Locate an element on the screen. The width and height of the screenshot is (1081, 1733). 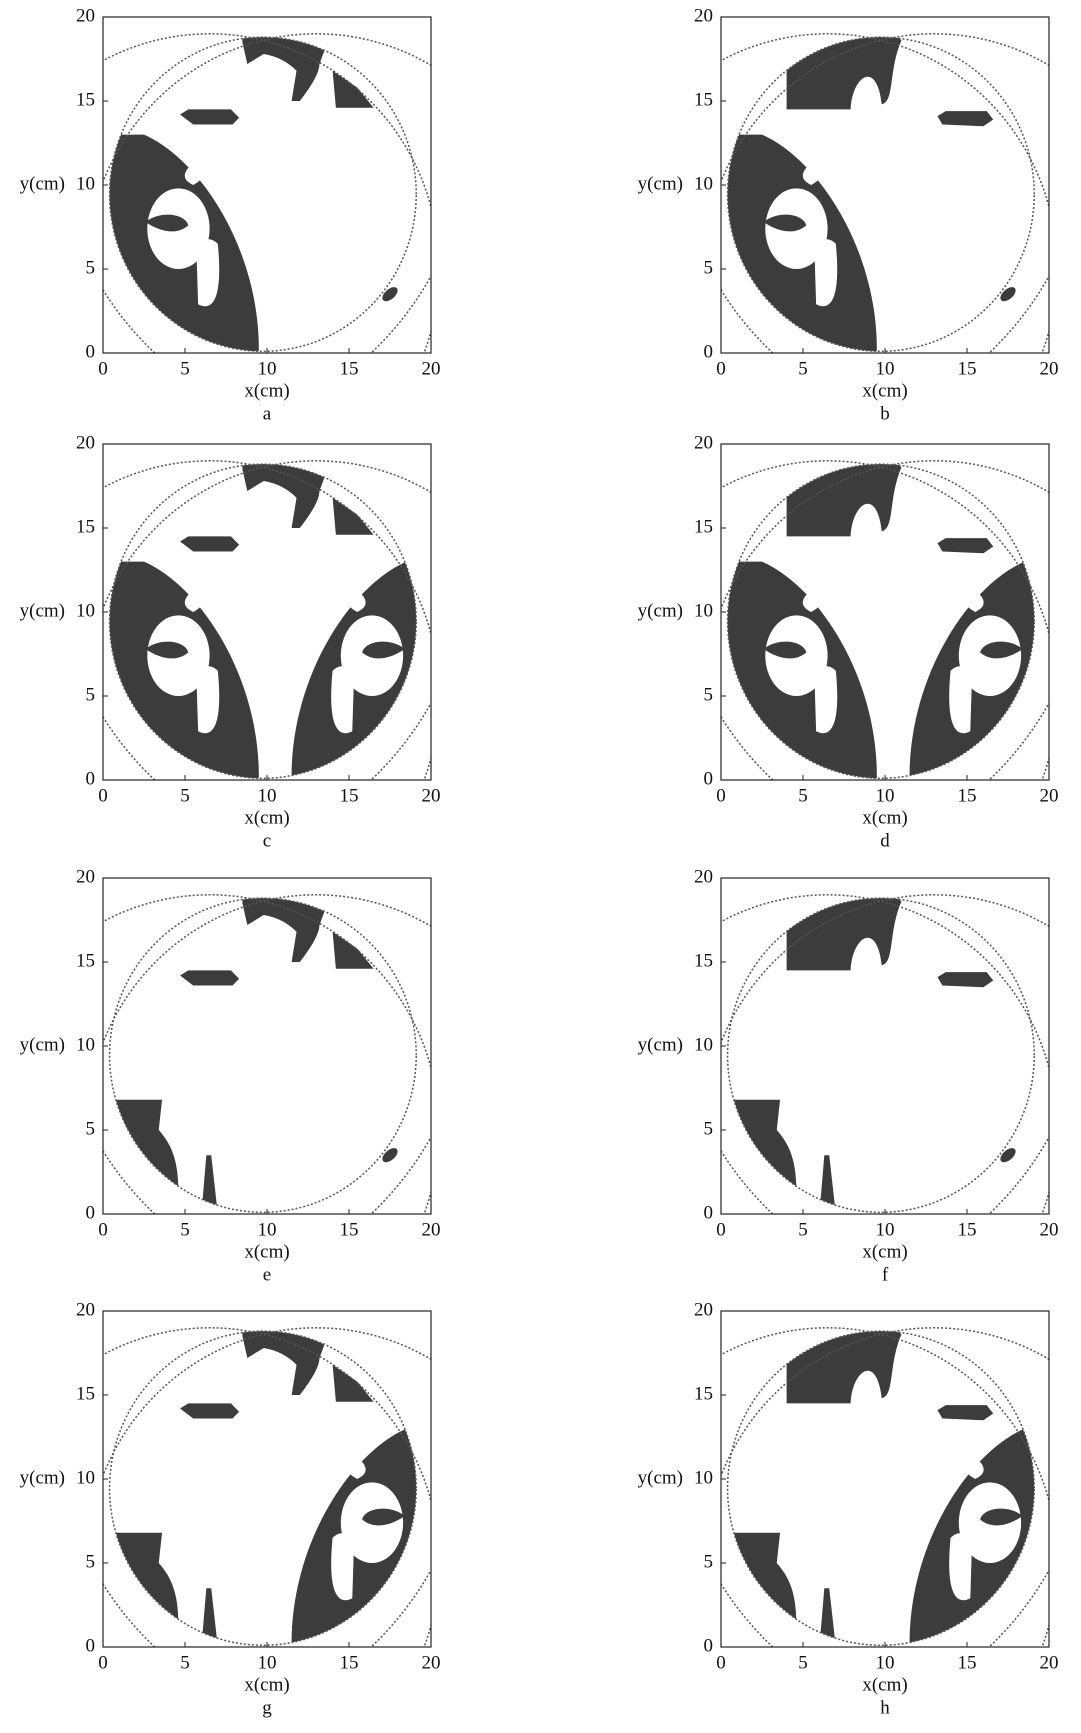
panel: 0 5 10 15 20 0 5 10 15 20 x(cm) y(cm) g is located at coordinates (283, 1513).